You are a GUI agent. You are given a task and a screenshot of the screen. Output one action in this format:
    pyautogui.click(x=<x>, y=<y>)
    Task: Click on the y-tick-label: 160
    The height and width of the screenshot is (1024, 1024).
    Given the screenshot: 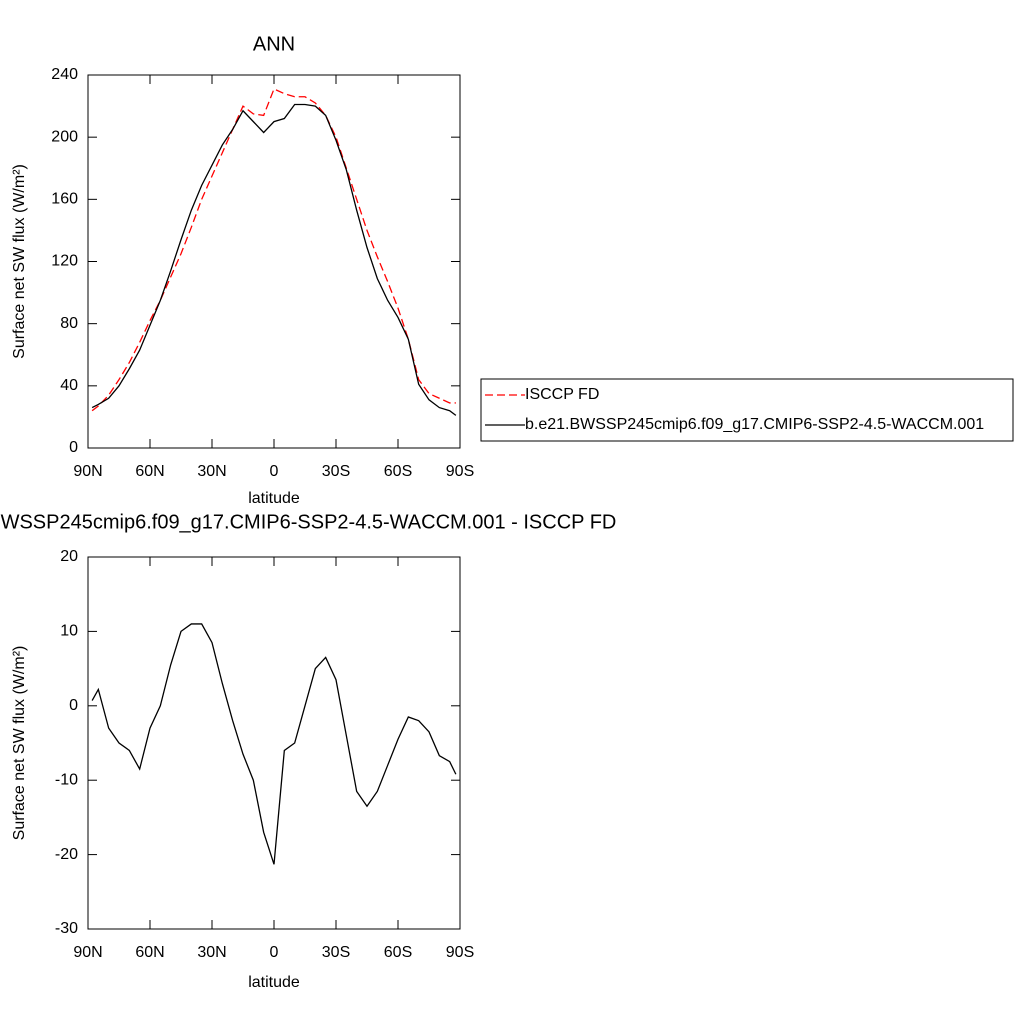 What is the action you would take?
    pyautogui.click(x=64, y=199)
    